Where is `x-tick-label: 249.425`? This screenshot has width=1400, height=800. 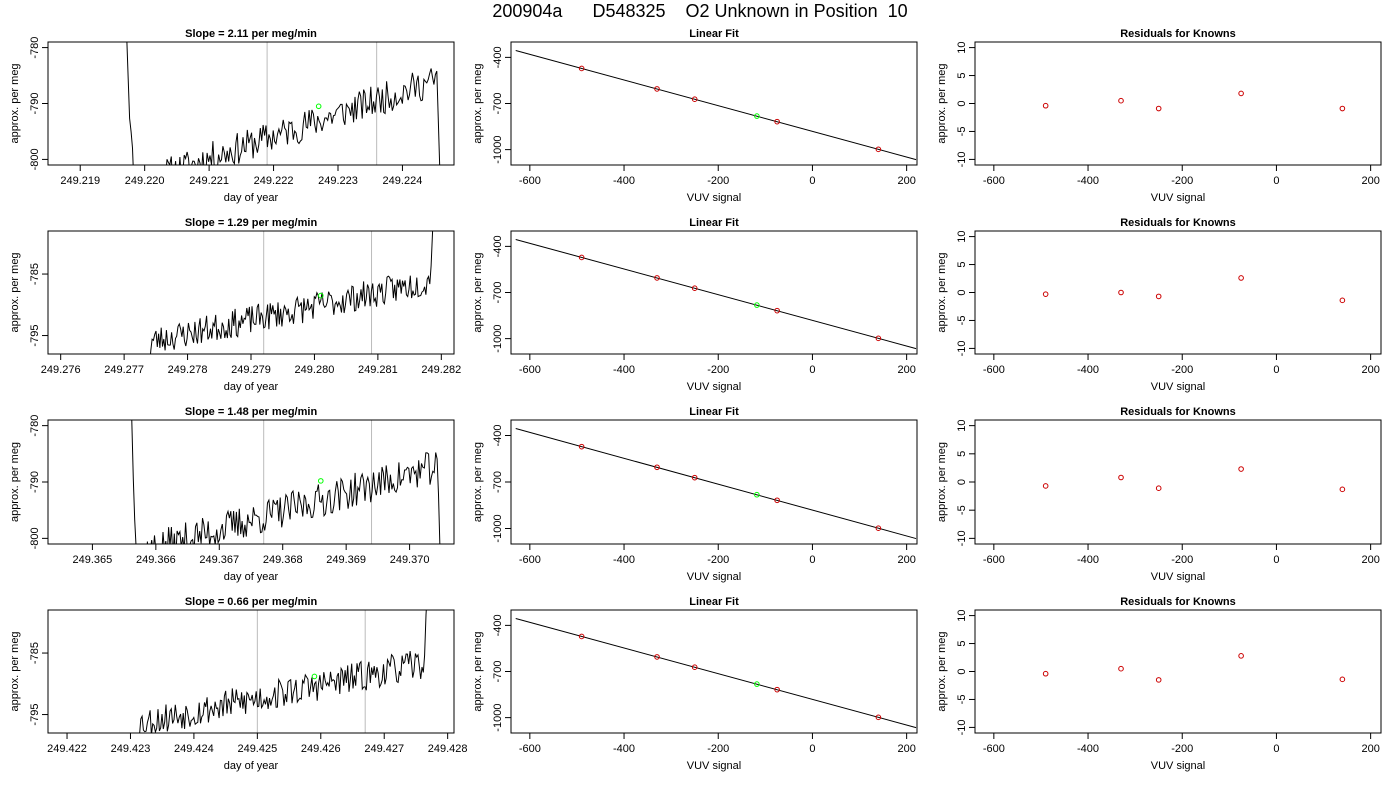 x-tick-label: 249.425 is located at coordinates (257, 749).